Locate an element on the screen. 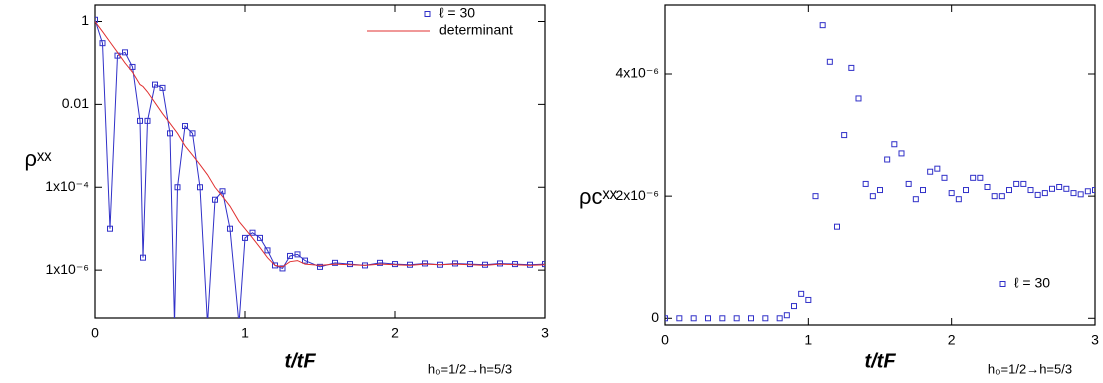  legend-label: determinant is located at coordinates (476, 30).